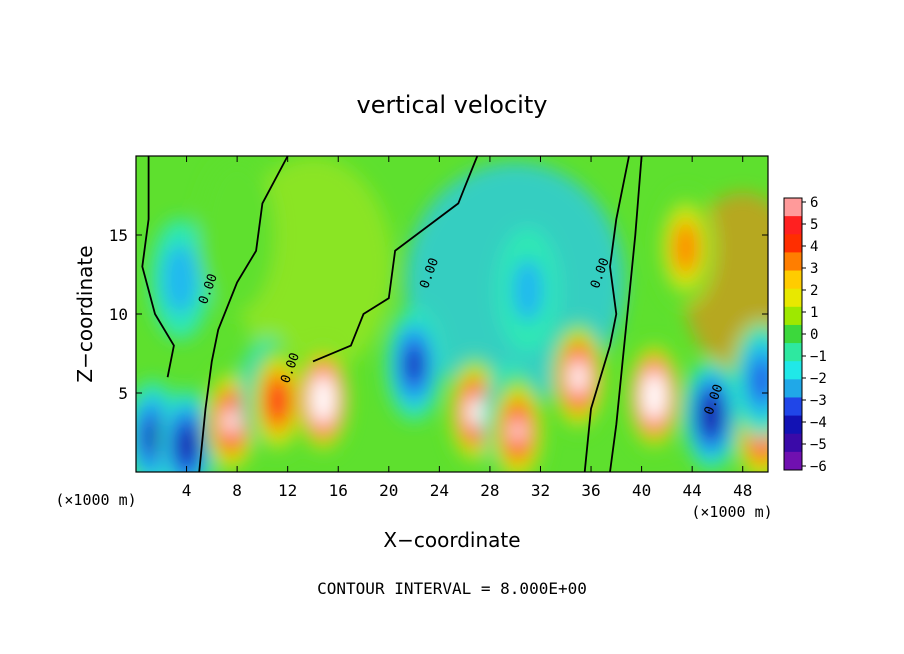 Image resolution: width=904 pixels, height=654 pixels. Describe the element at coordinates (814, 291) in the screenshot. I see `colorbar-label: 2` at that location.